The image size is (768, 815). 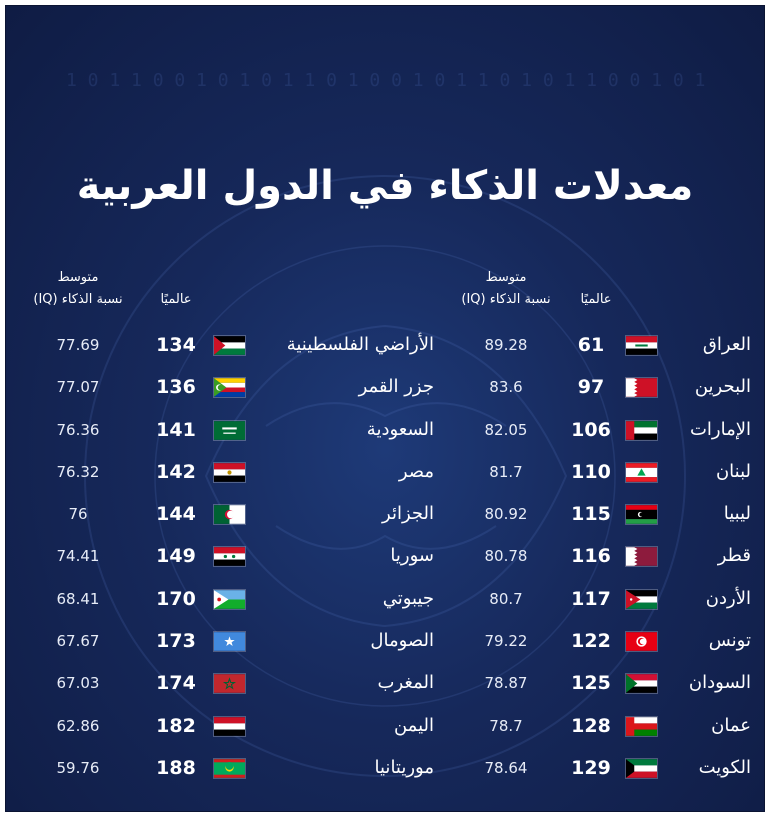 I want to click on lebanon-flag-icon, so click(x=641, y=472).